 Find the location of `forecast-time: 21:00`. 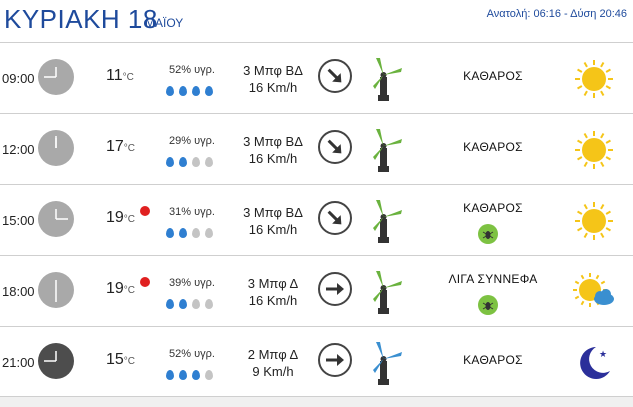

forecast-time: 21:00 is located at coordinates (18, 362).